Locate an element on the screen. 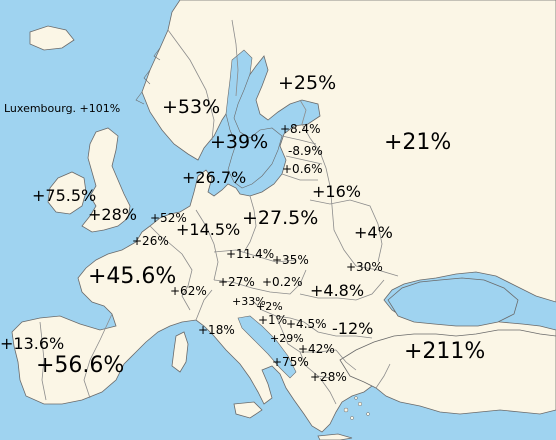  label-ukraine: +4% is located at coordinates (373, 232).